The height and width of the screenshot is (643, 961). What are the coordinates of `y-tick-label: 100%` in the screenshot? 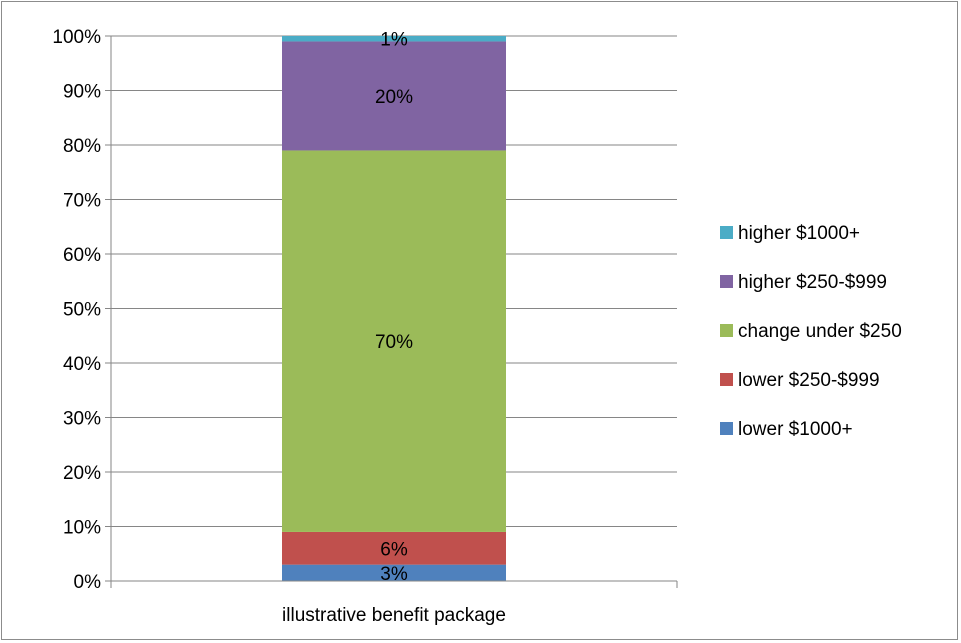 It's located at (76, 37).